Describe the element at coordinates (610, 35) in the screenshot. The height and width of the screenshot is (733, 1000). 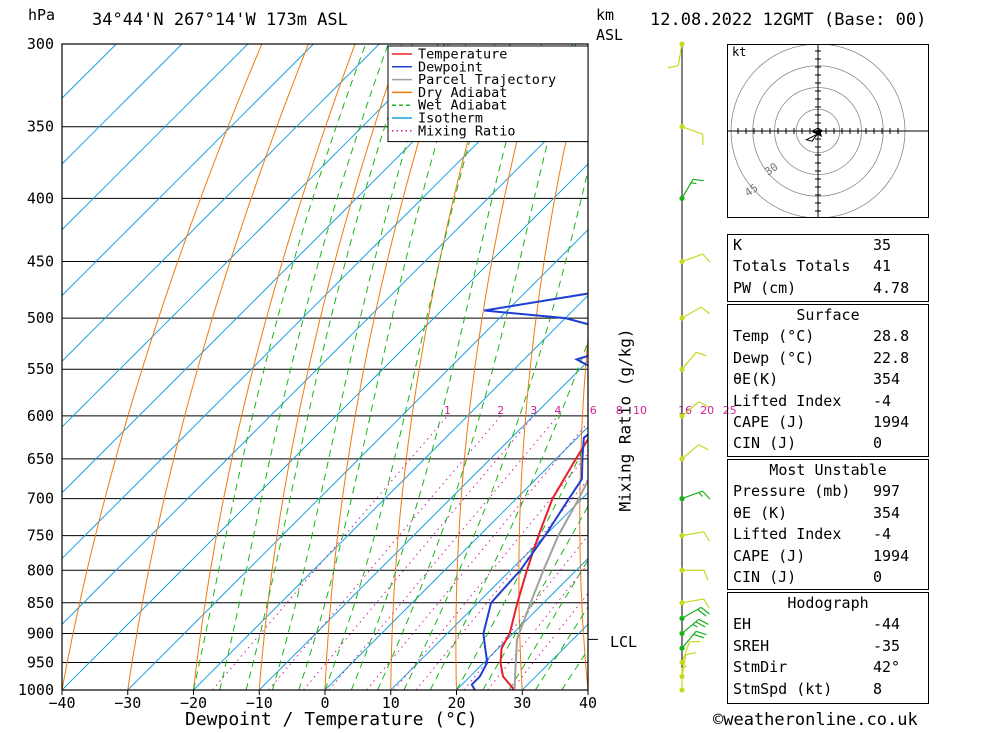
I see `asl-axis-label: ASL` at that location.